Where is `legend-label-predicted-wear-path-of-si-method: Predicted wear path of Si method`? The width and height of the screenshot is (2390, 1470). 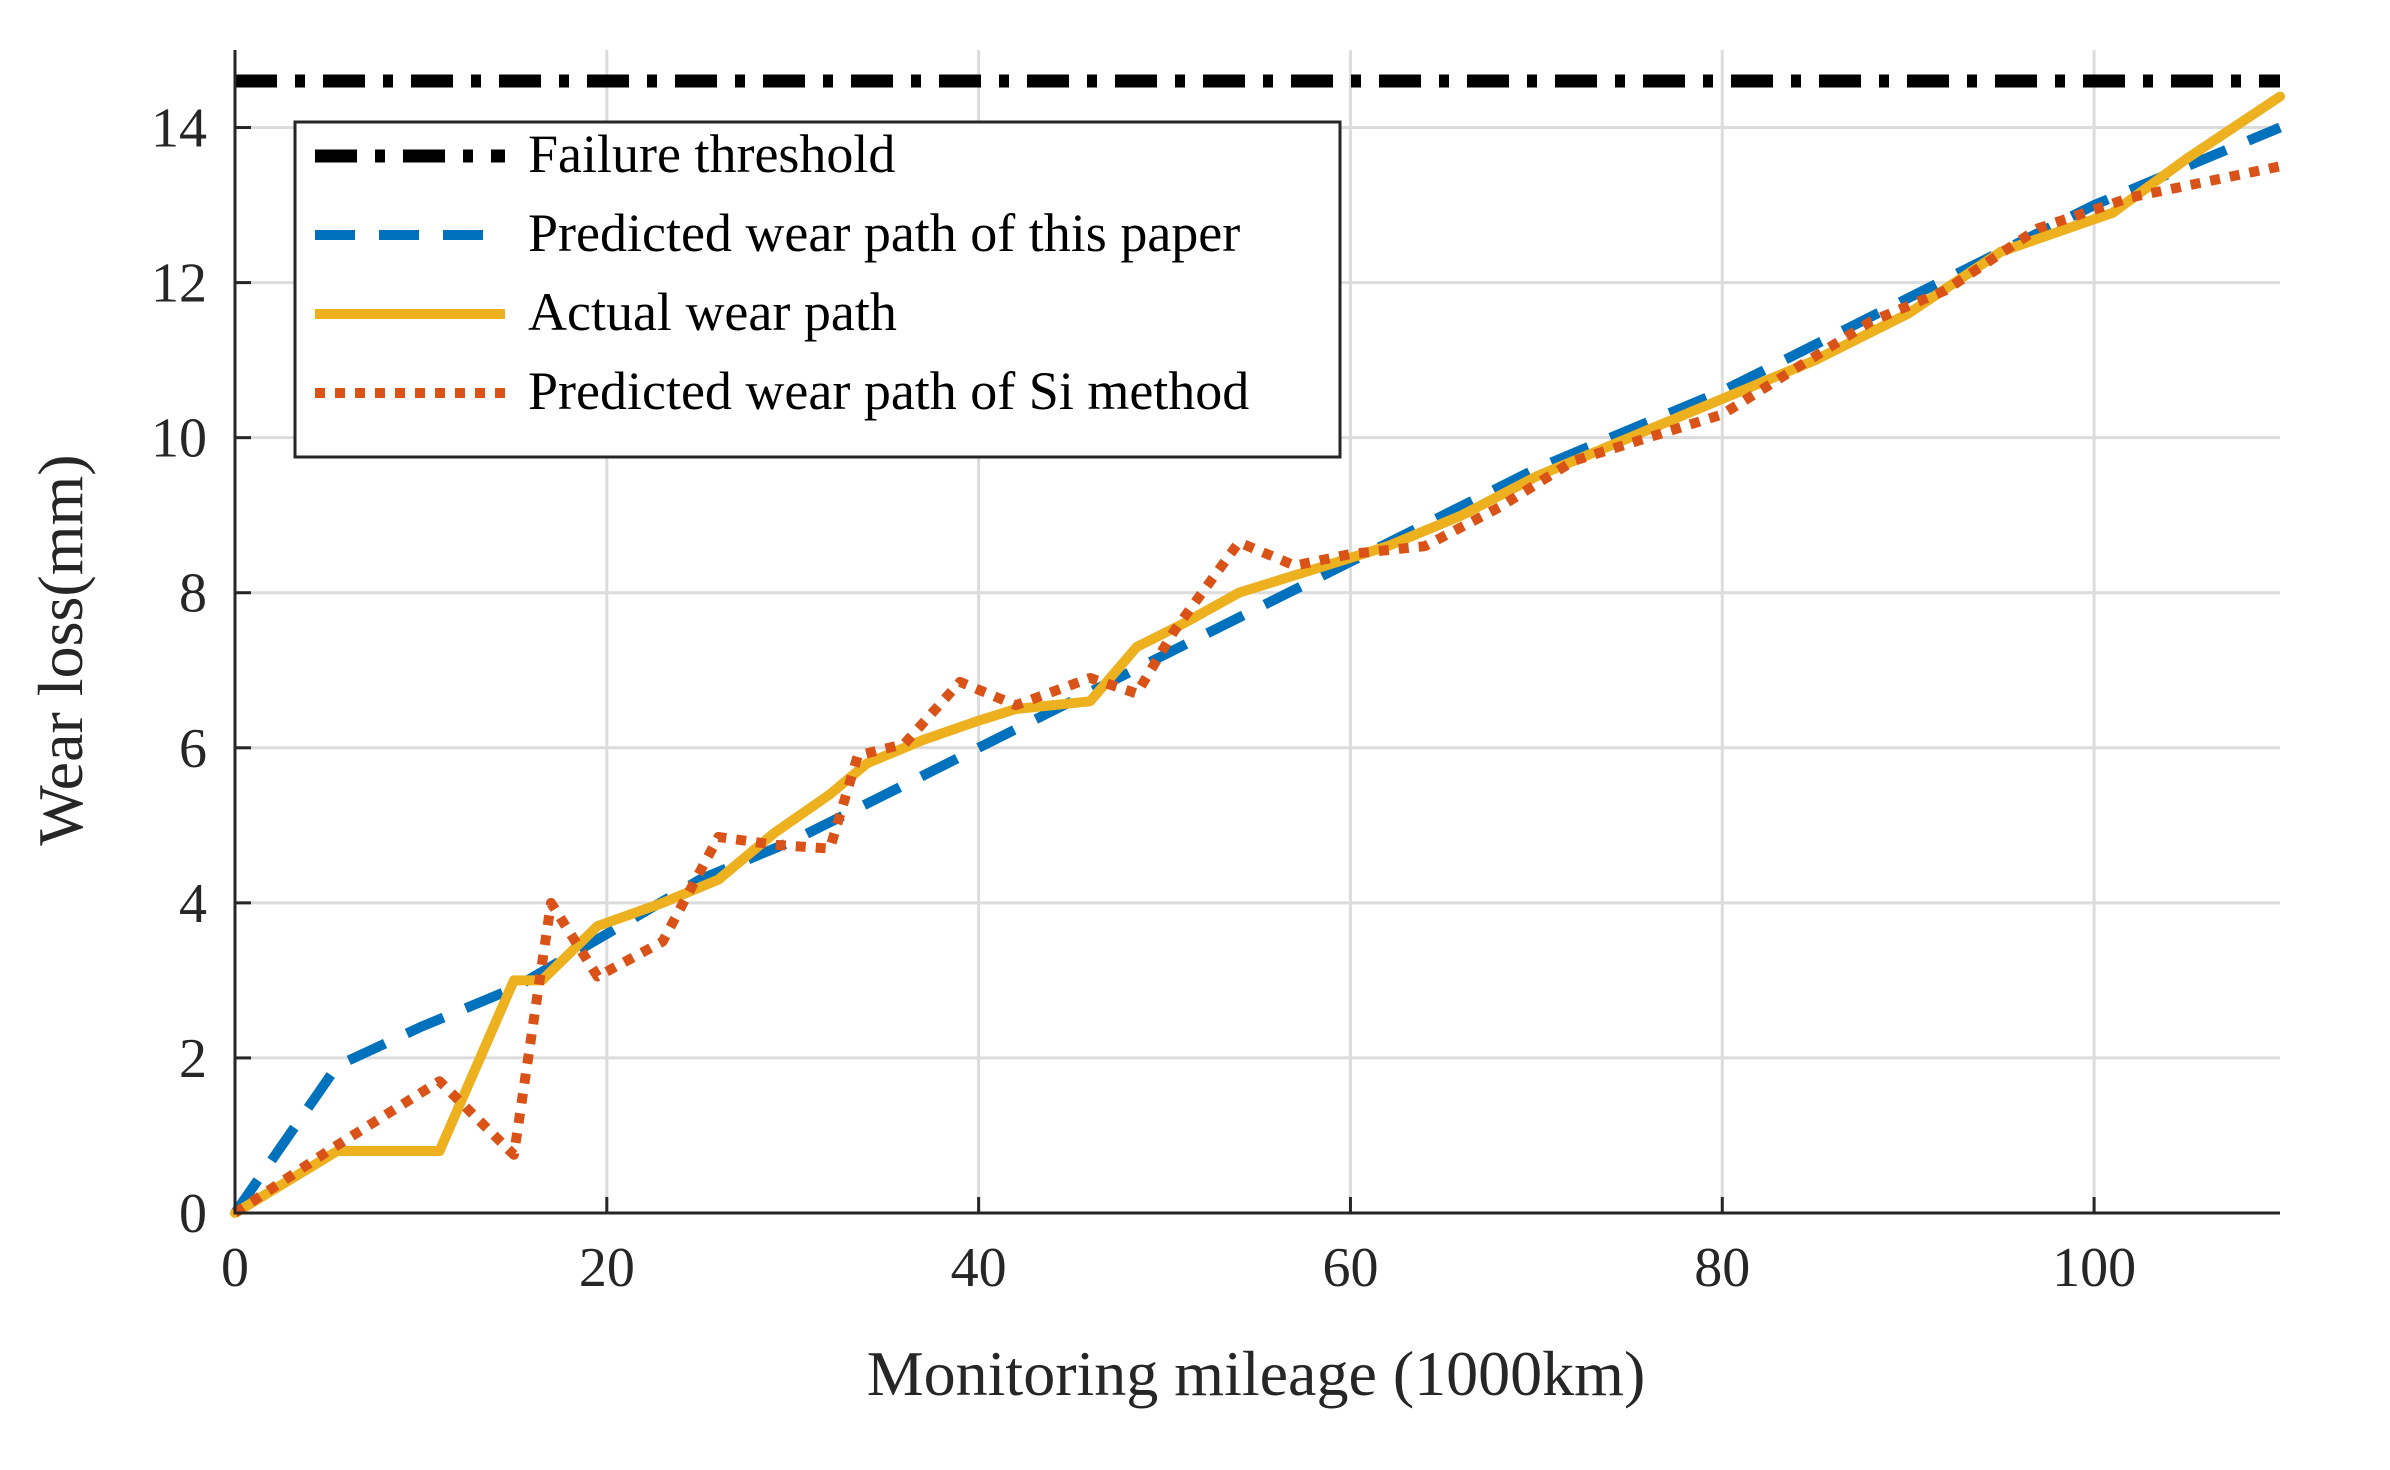 legend-label-predicted-wear-path-of-si-method: Predicted wear path of Si method is located at coordinates (888, 391).